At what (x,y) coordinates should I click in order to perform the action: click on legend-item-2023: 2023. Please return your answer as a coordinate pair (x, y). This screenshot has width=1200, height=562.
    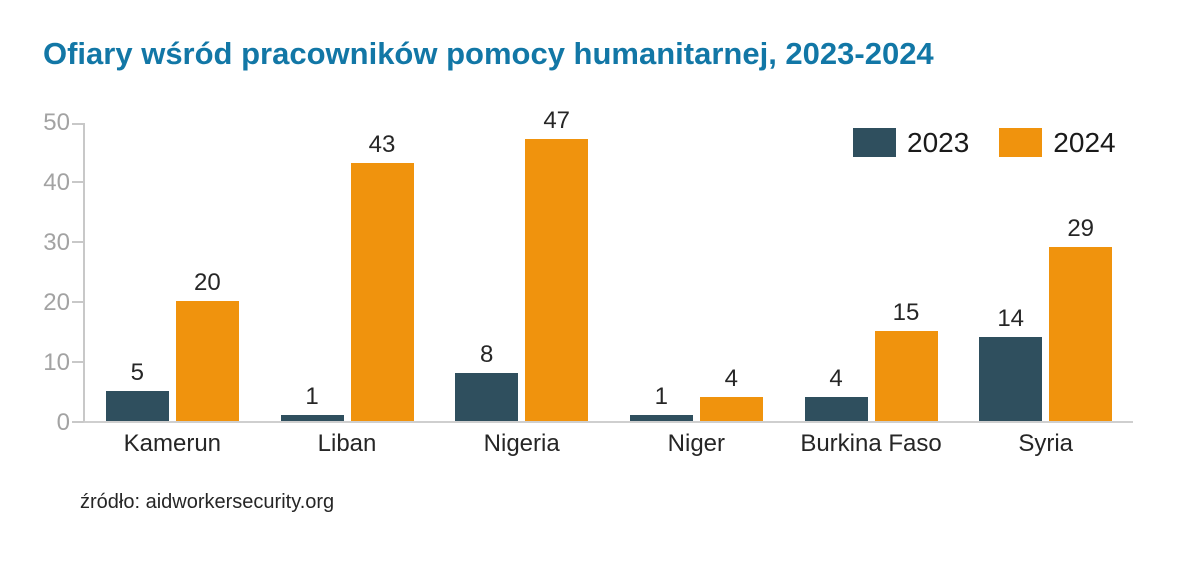
    Looking at the image, I should click on (911, 142).